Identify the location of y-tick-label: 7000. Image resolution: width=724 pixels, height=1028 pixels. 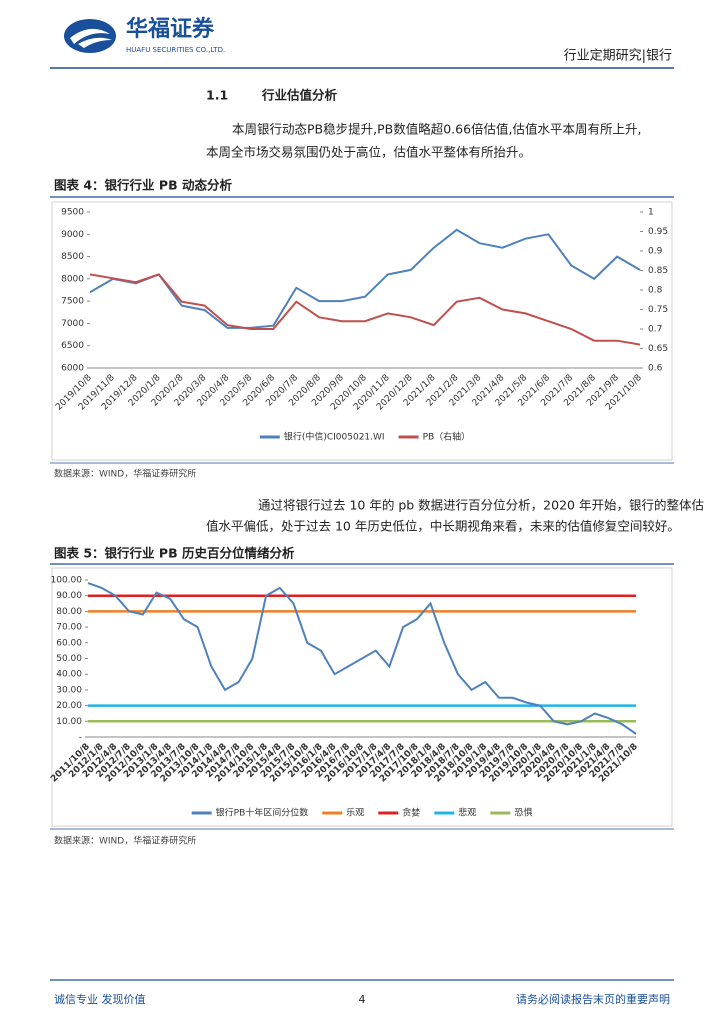
(72, 324).